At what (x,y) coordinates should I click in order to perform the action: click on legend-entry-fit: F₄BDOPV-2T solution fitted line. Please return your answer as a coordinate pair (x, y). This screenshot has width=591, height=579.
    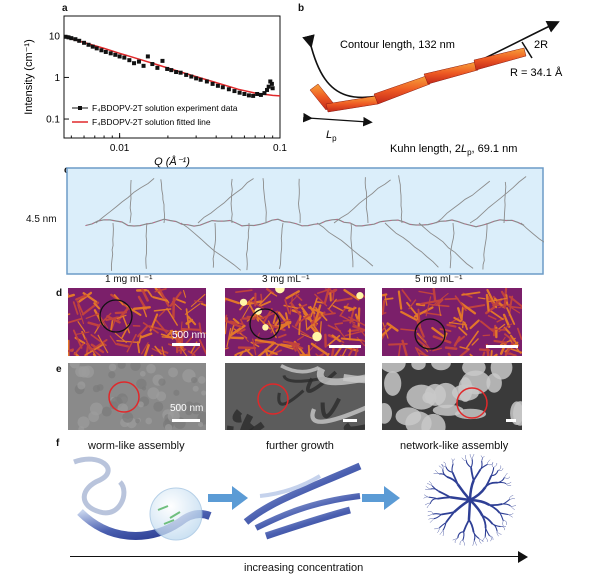
    Looking at the image, I should click on (151, 122).